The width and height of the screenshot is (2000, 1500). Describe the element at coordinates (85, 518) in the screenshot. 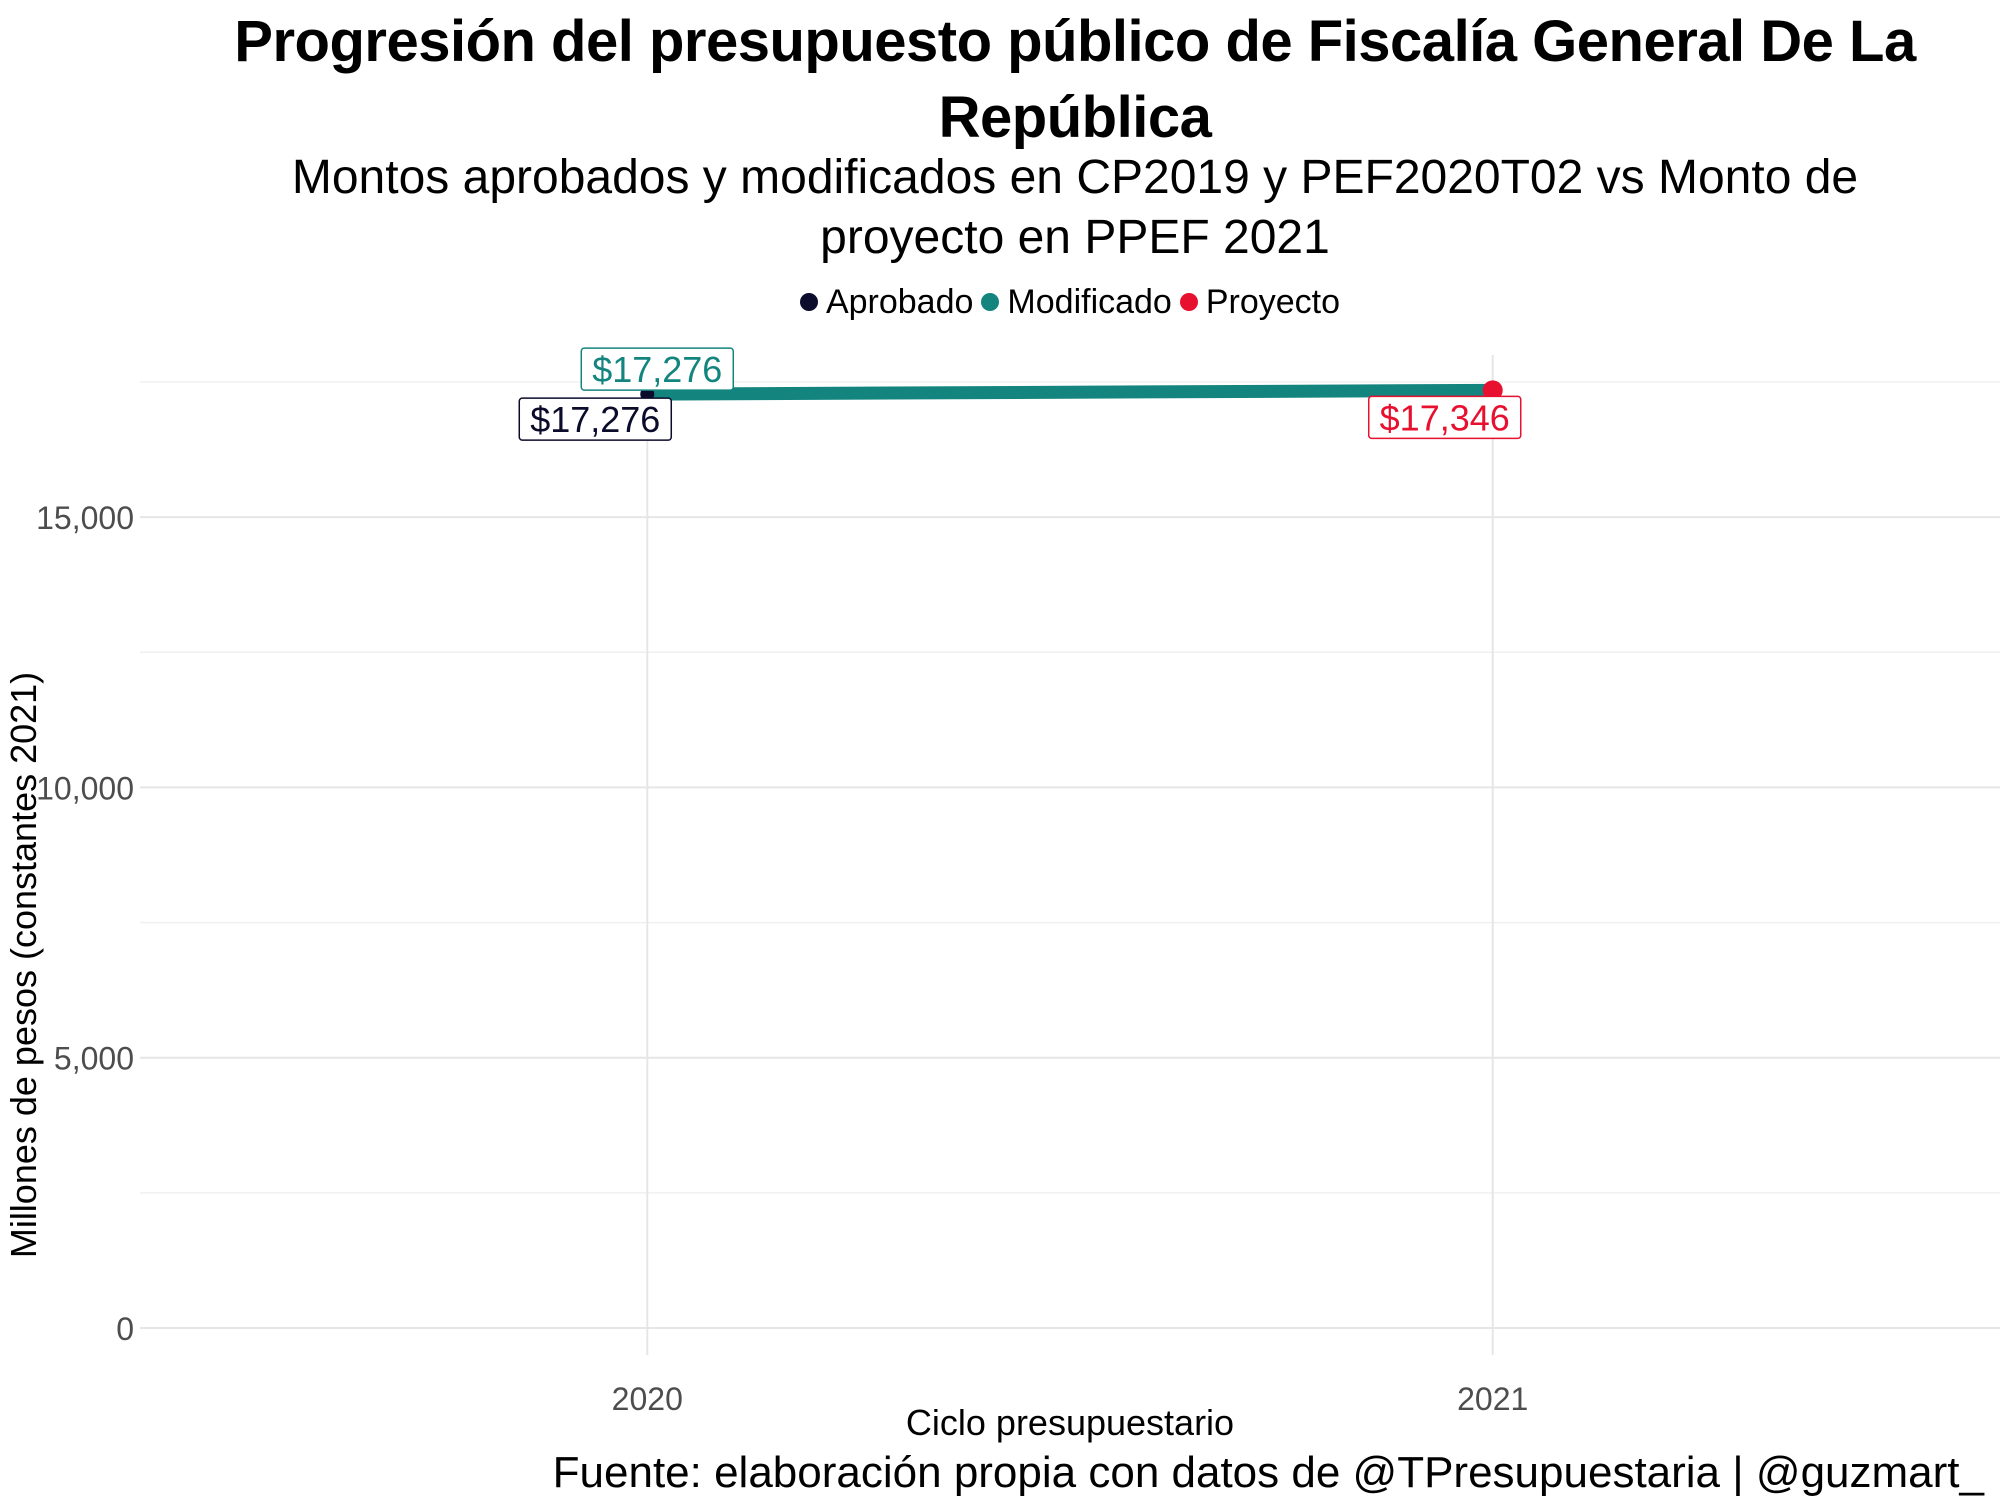

I see `y-tick-label: 15,000` at that location.